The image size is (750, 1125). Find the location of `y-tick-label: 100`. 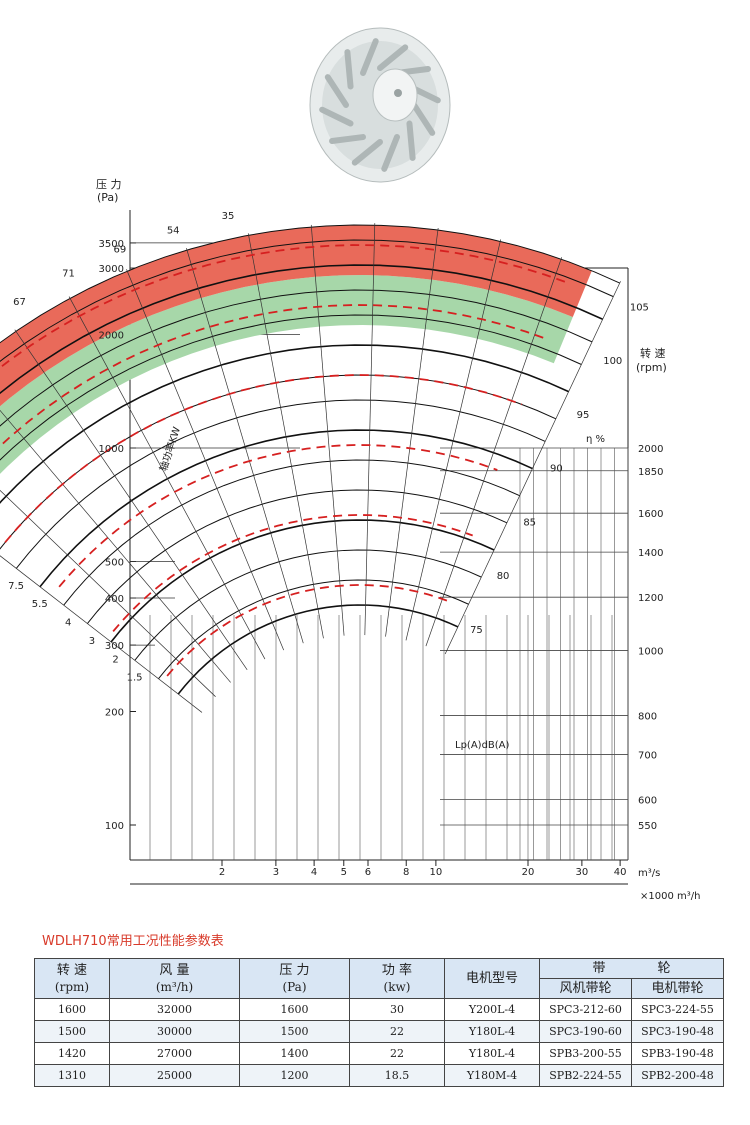

y-tick-label: 100 is located at coordinates (114, 826).